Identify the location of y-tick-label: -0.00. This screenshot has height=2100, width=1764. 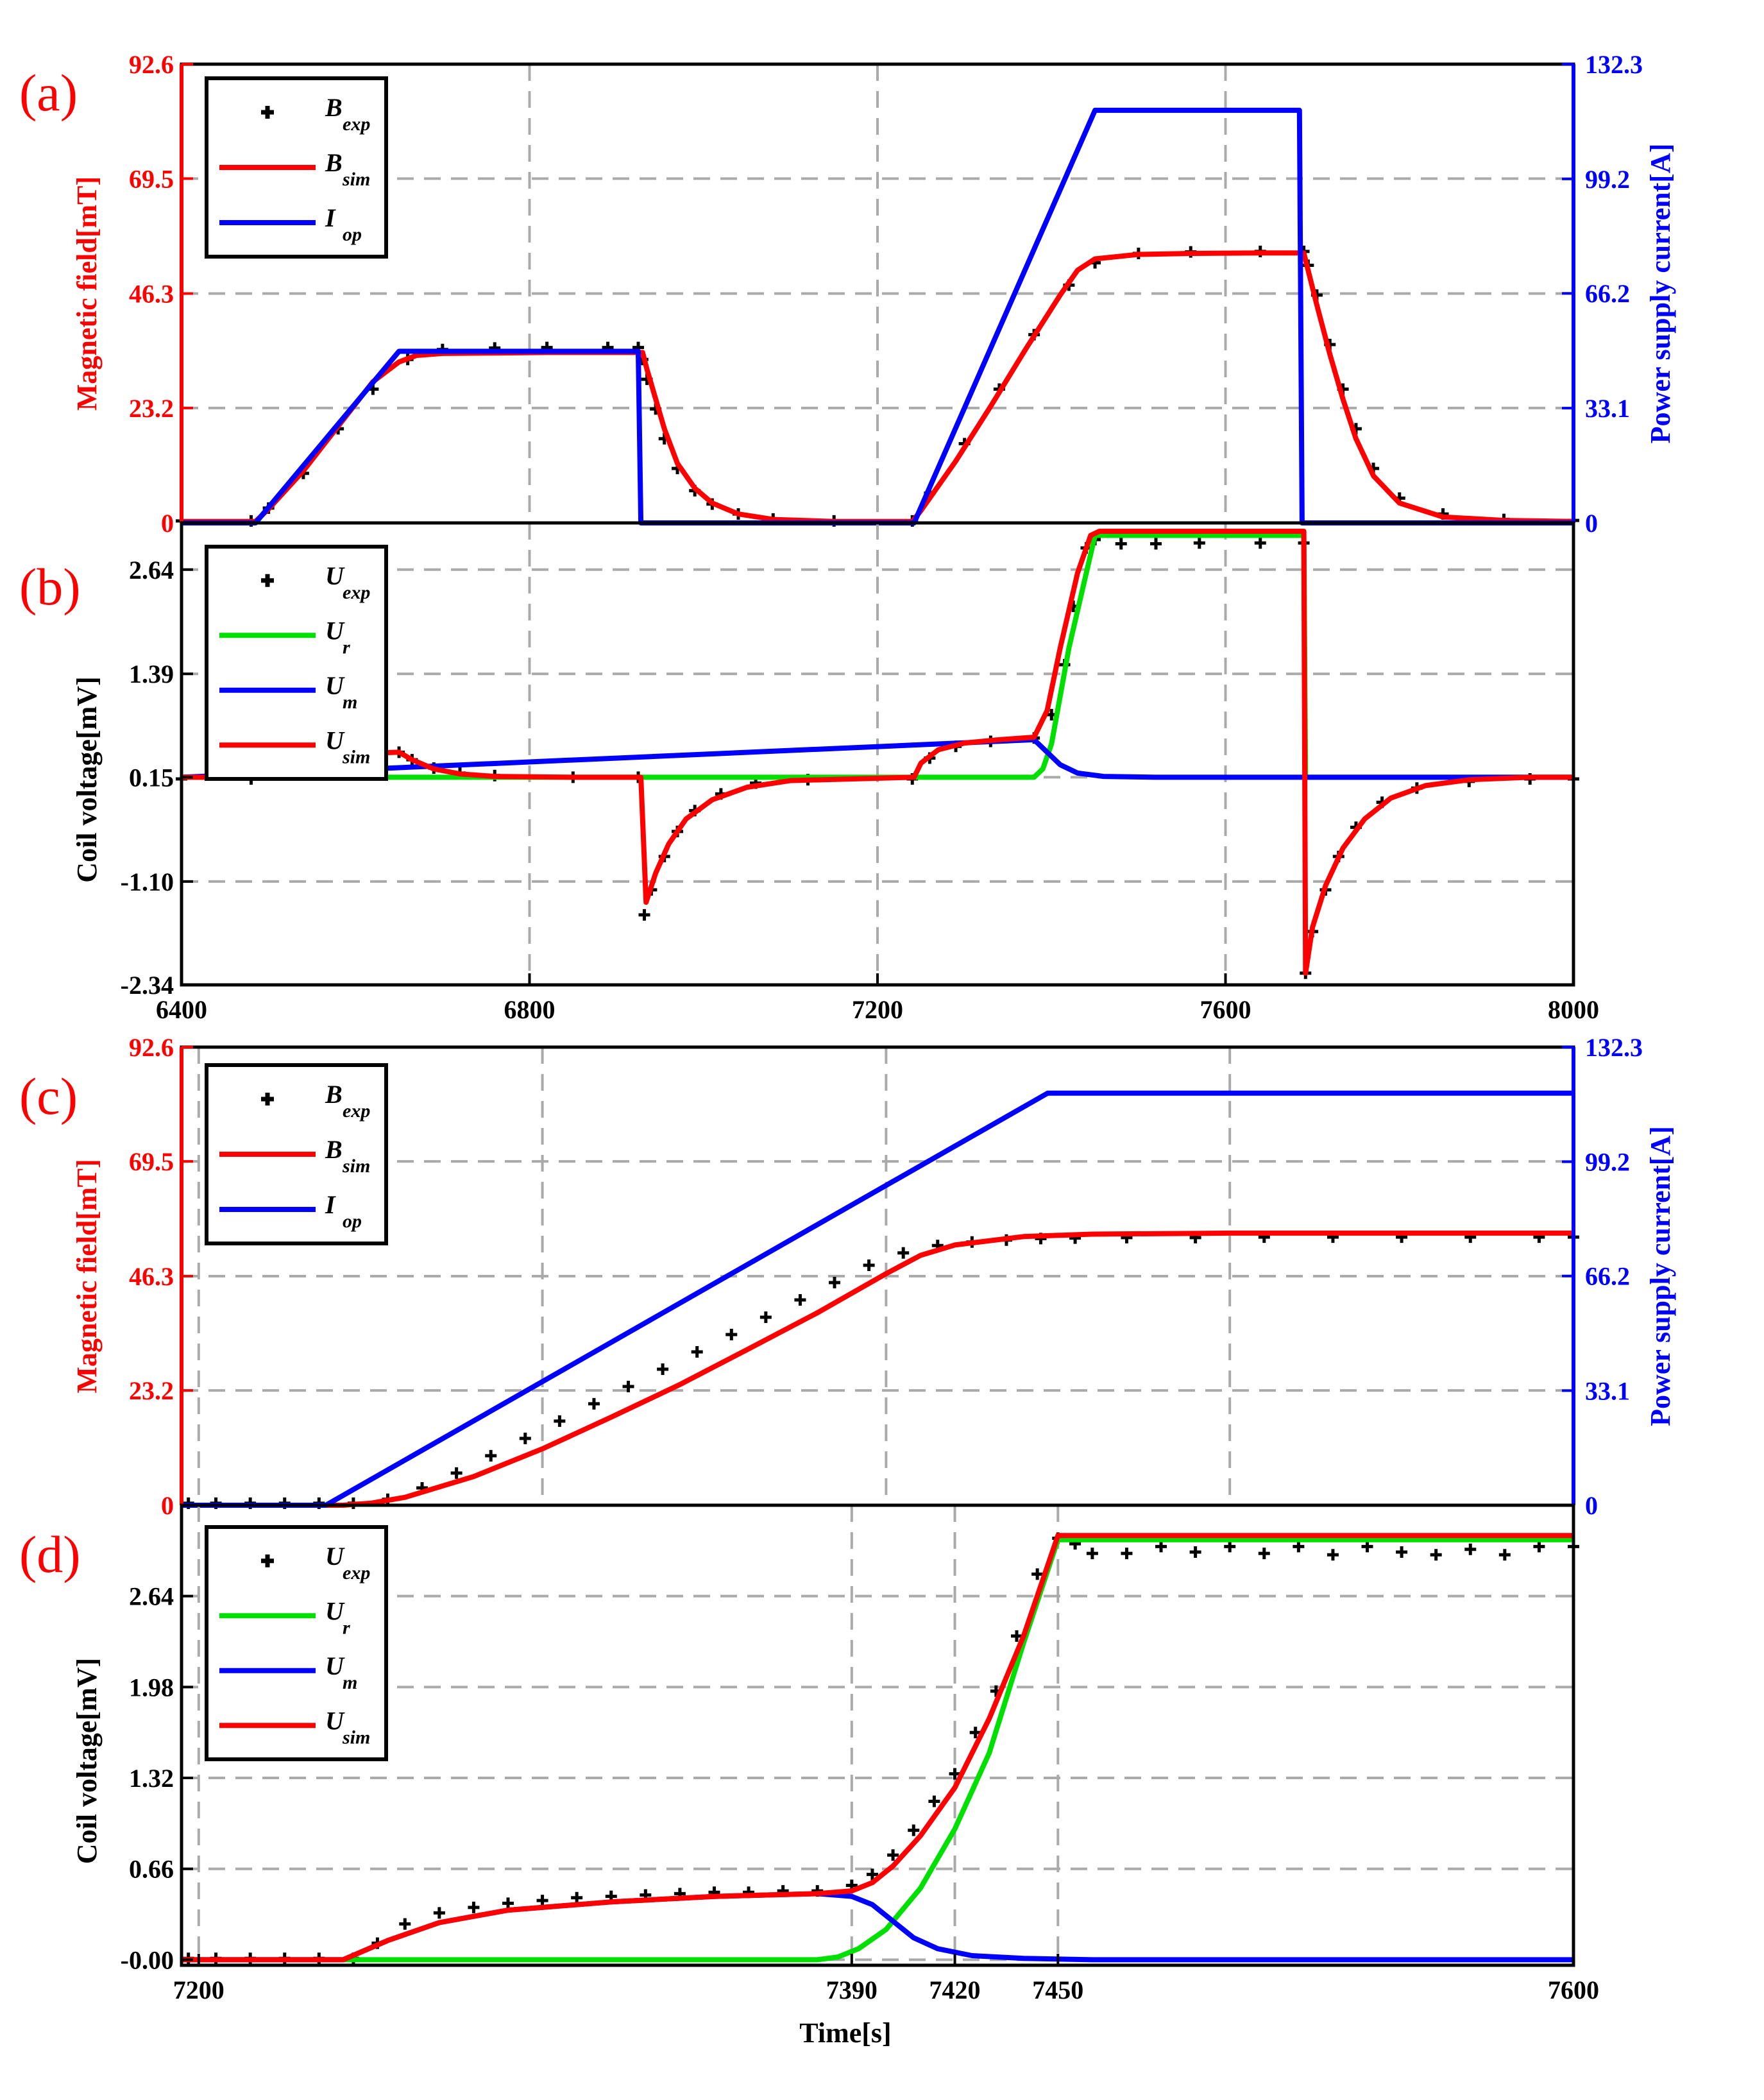
(147, 1959).